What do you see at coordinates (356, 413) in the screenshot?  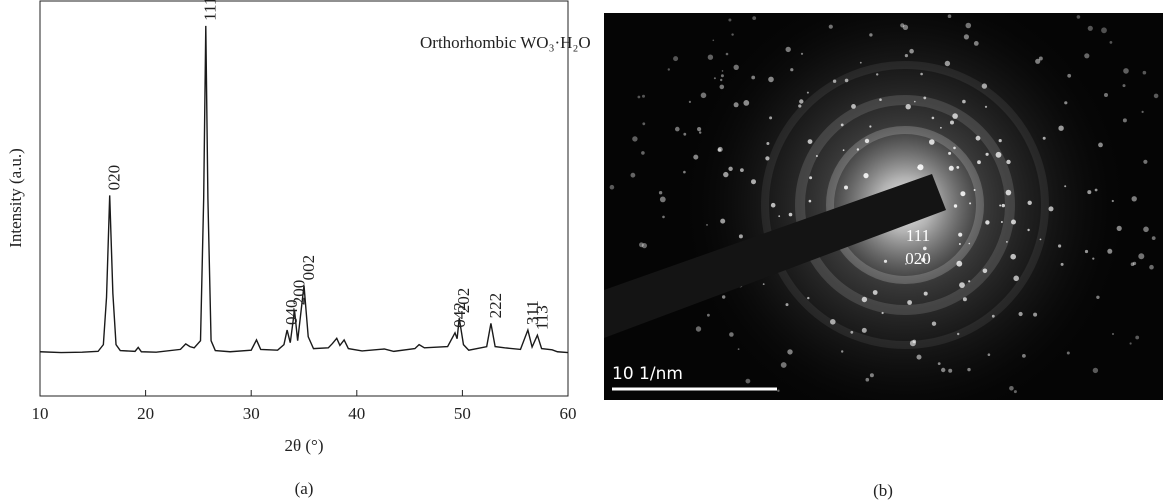 I see `x-tick-label: 40` at bounding box center [356, 413].